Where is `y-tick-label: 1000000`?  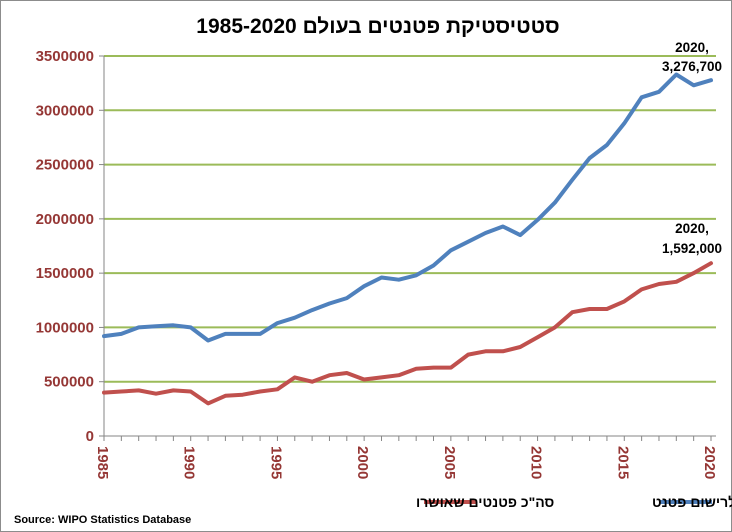 y-tick-label: 1000000 is located at coordinates (65, 327).